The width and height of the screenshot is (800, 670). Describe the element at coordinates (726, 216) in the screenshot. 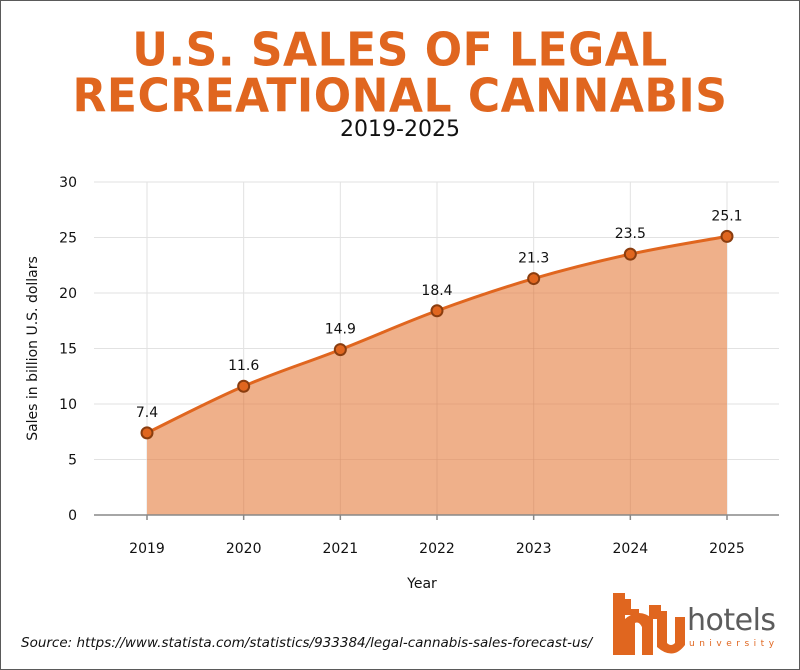

I see `data-label: 25.1` at that location.